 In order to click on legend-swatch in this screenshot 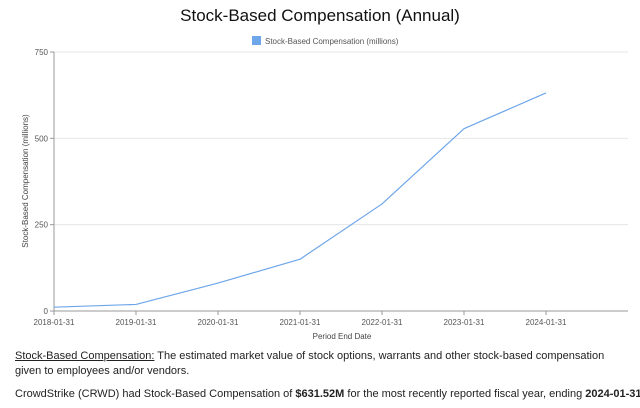, I will do `click(256, 40)`.